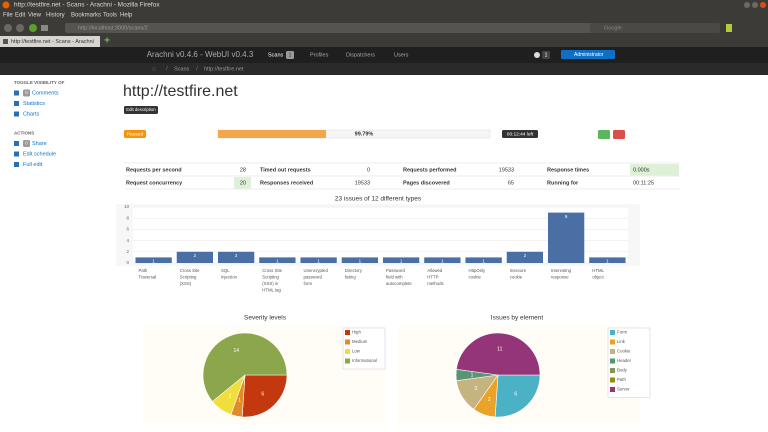 The height and width of the screenshot is (432, 768). What do you see at coordinates (368, 170) in the screenshot?
I see `stat-value: 0` at bounding box center [368, 170].